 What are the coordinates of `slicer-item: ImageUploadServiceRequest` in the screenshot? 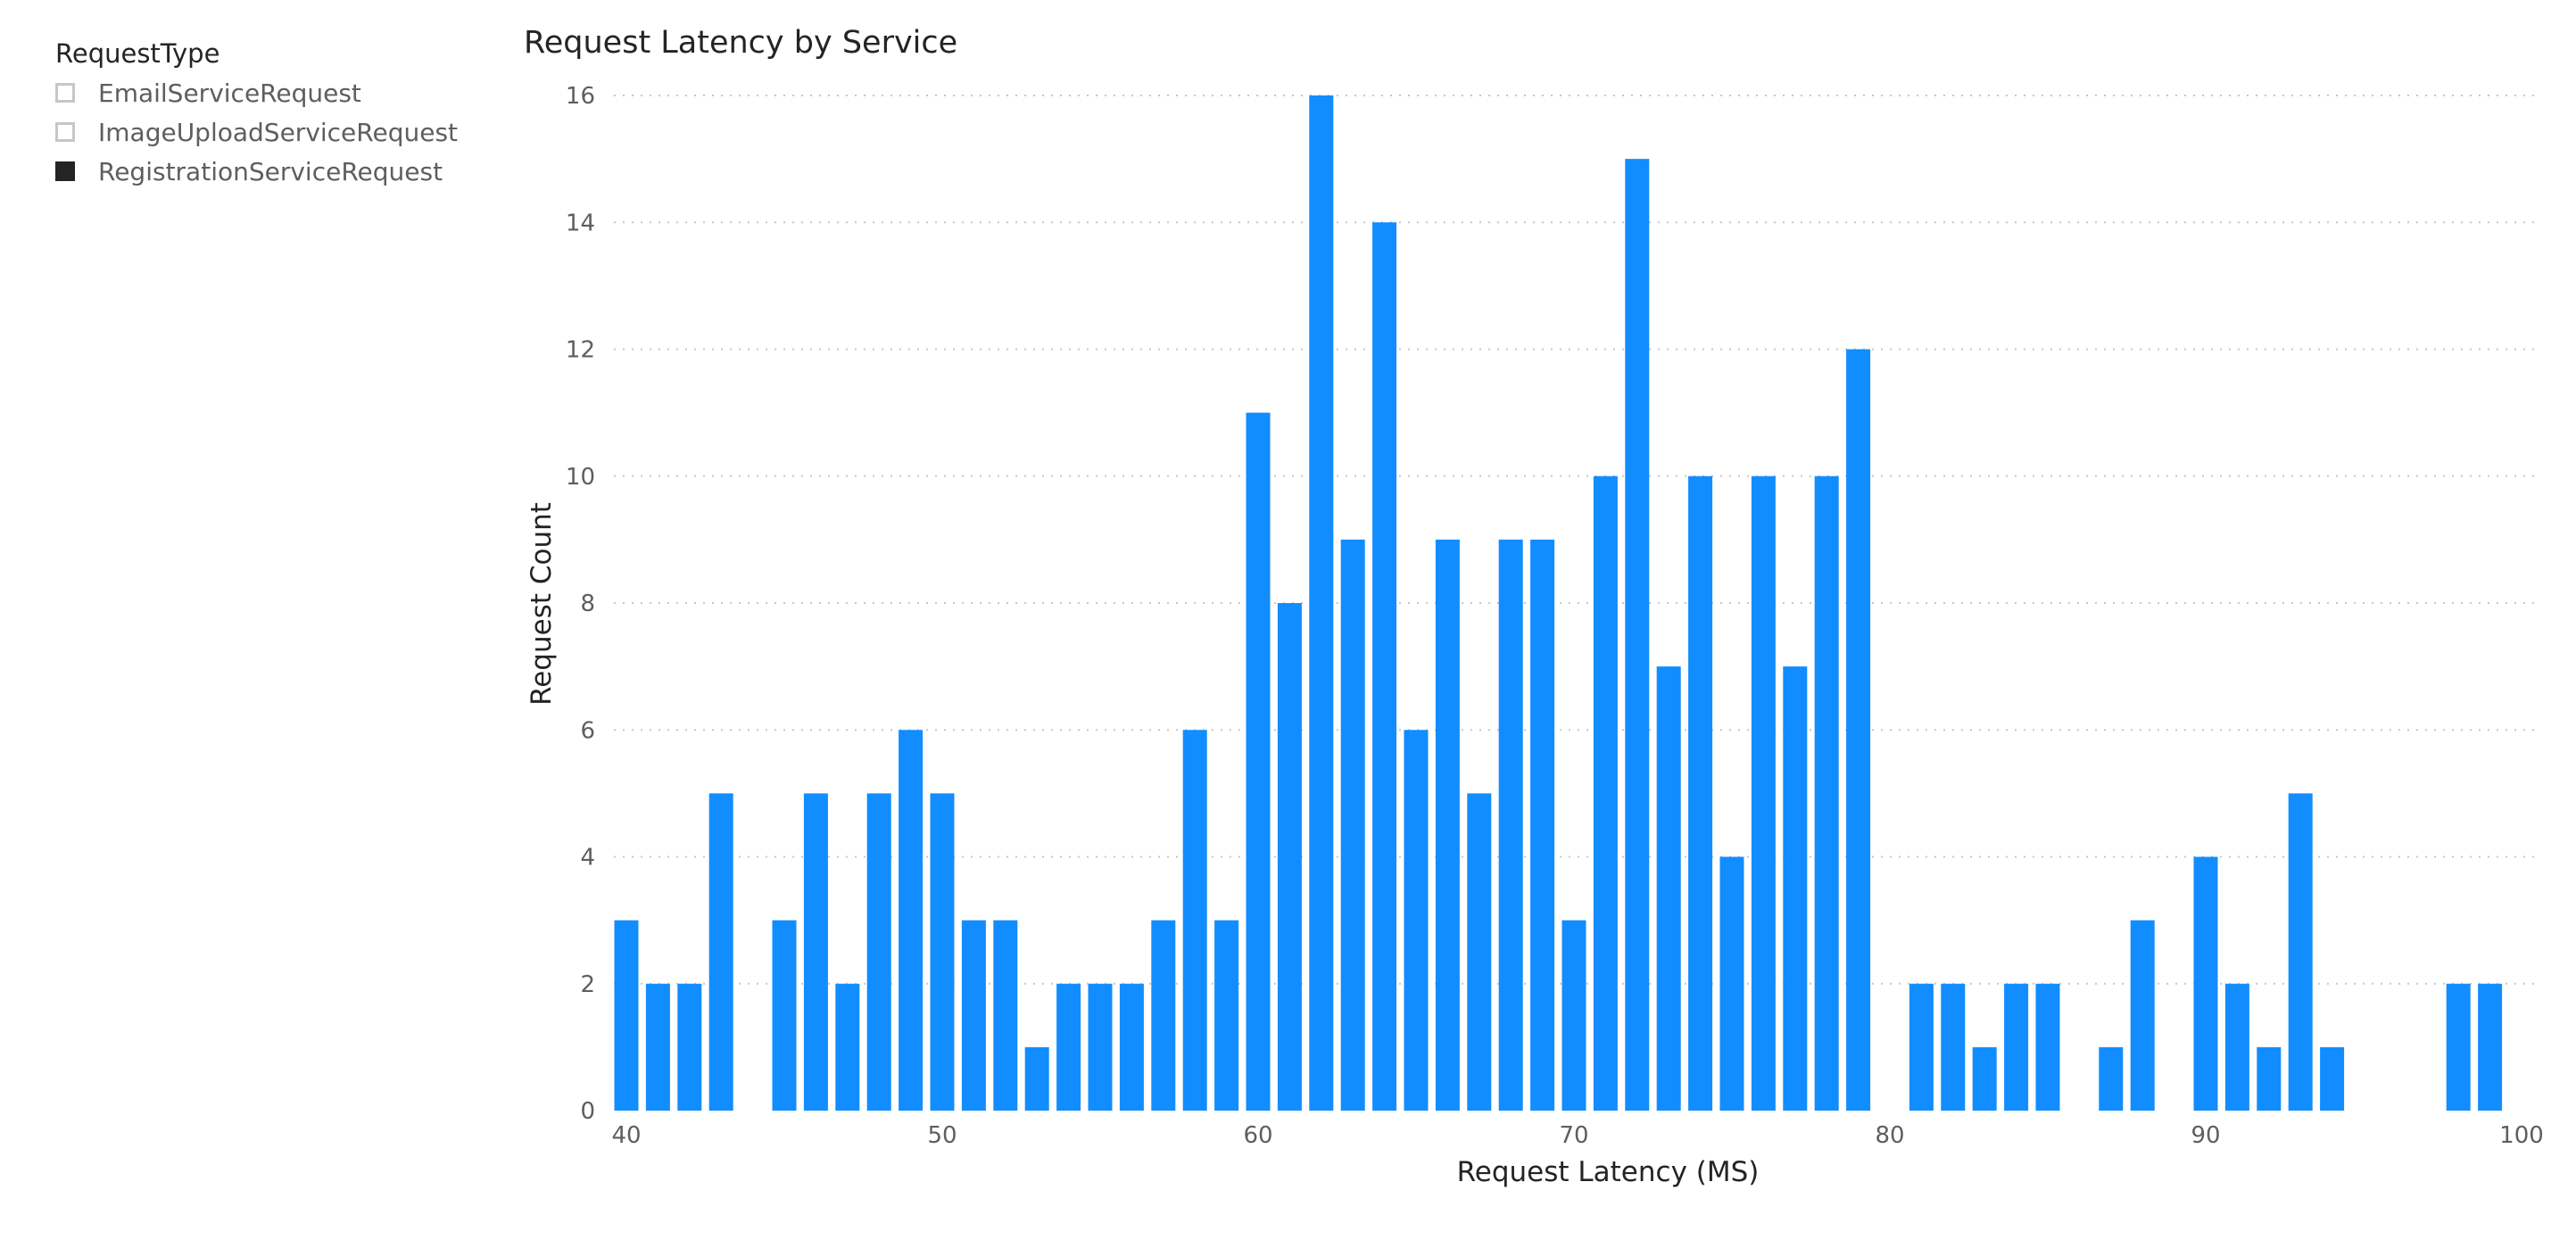 It's located at (269, 132).